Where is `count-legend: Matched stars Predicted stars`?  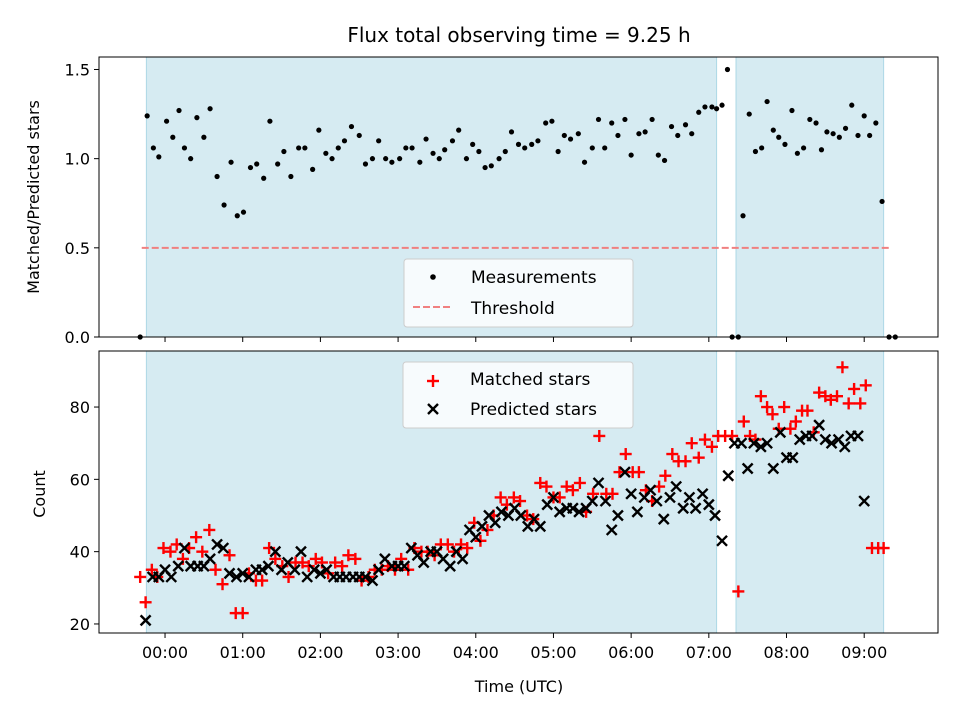
count-legend: Matched stars Predicted stars is located at coordinates (518, 395).